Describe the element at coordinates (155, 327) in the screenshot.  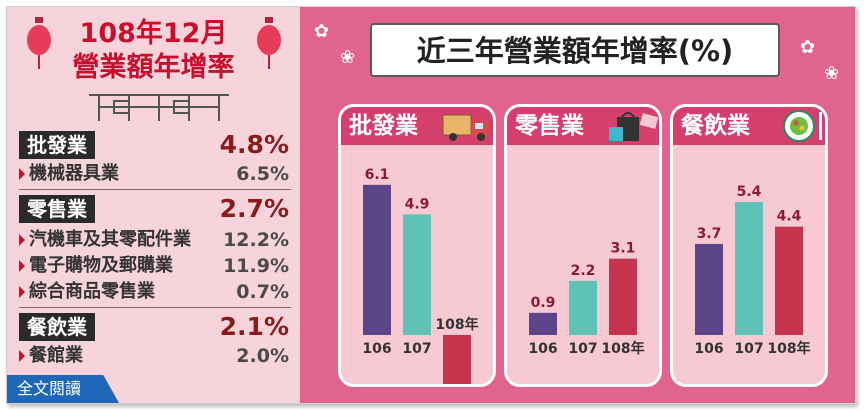
I see `category-row-food-service: 餐飲業 2.1%` at that location.